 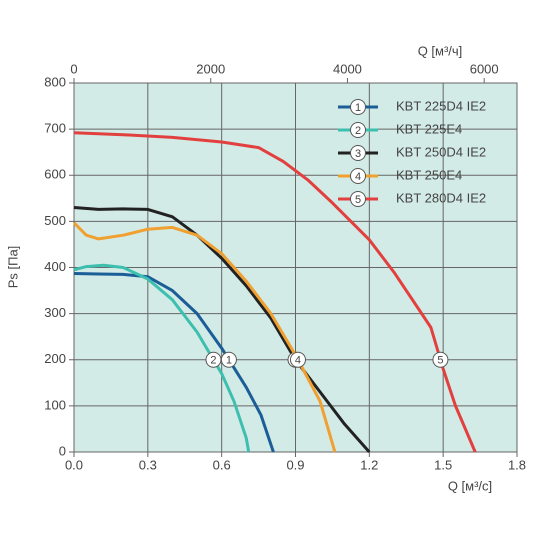 What do you see at coordinates (470, 485) in the screenshot?
I see `x-axis-label: Q [м³/с]` at bounding box center [470, 485].